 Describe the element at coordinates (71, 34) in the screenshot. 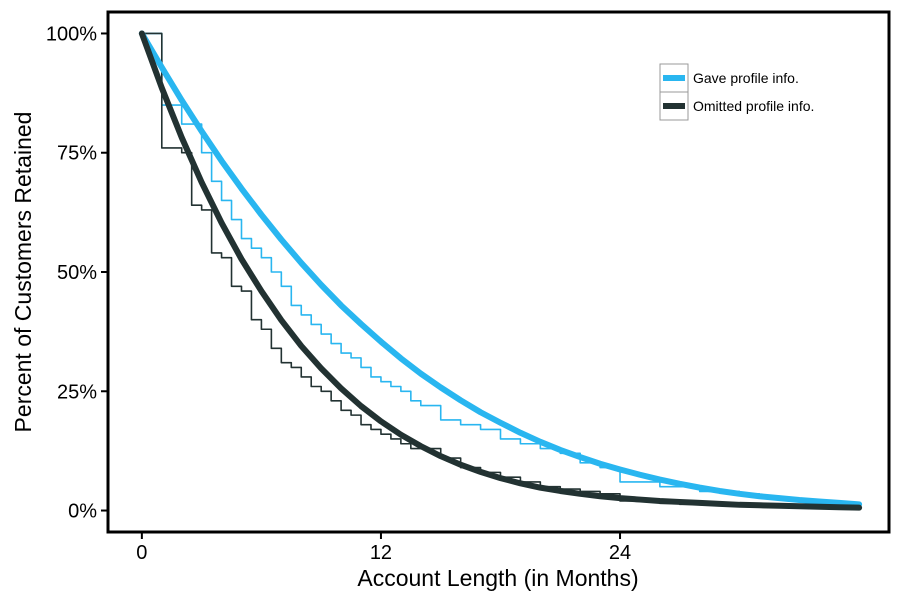

I see `y-tick-label: 100%` at that location.